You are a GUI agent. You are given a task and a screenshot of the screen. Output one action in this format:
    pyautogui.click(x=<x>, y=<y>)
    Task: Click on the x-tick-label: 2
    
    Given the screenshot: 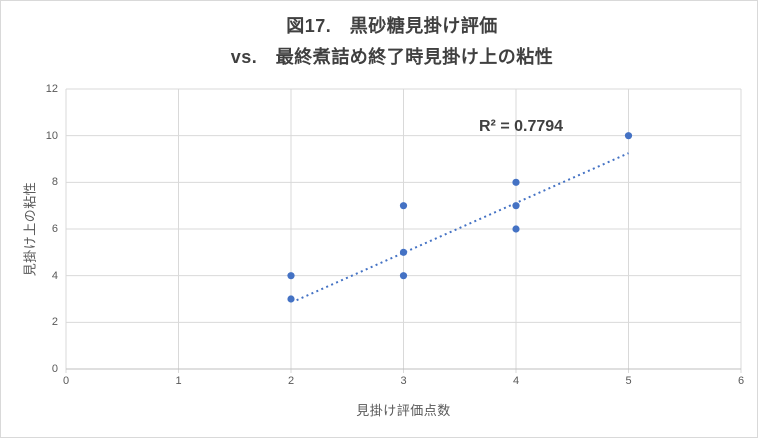 What is the action you would take?
    pyautogui.click(x=291, y=381)
    